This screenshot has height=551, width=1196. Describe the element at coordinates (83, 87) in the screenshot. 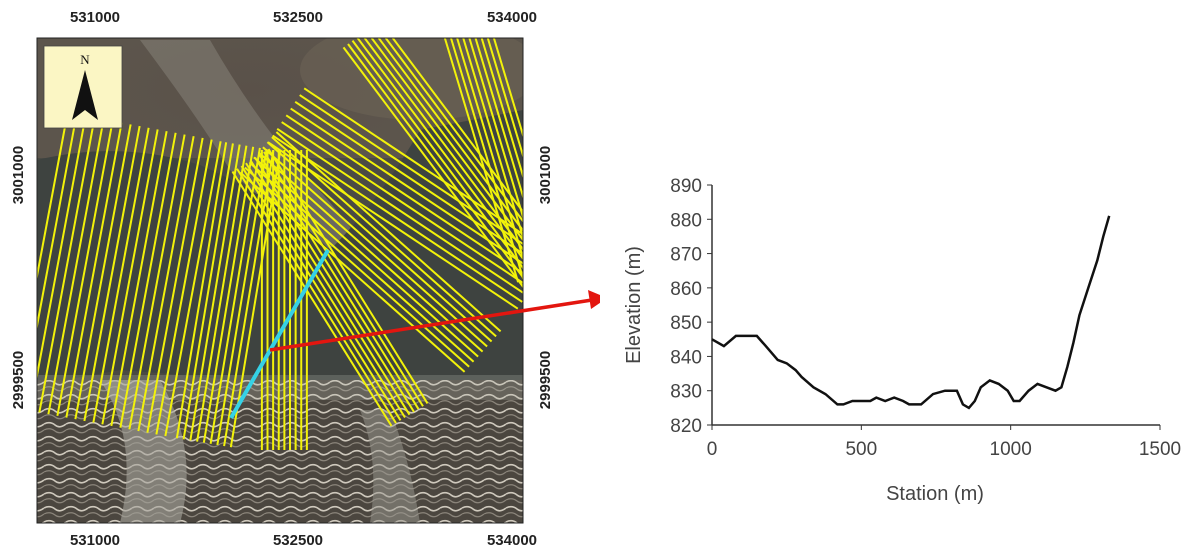

I see `north-arrow: N` at that location.